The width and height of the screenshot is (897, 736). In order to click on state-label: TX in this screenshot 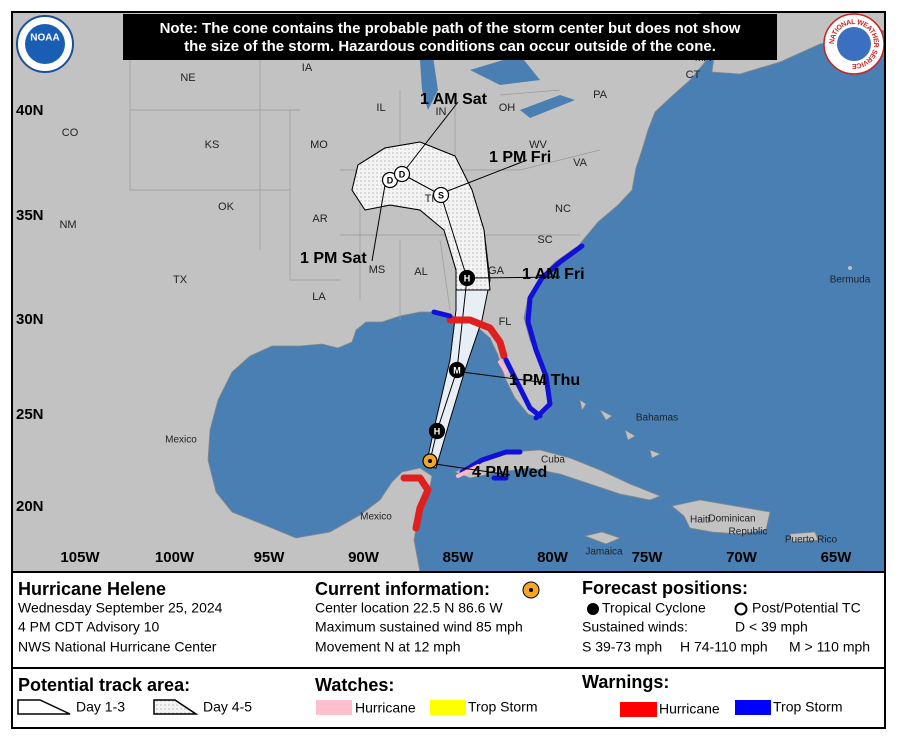, I will do `click(180, 280)`.